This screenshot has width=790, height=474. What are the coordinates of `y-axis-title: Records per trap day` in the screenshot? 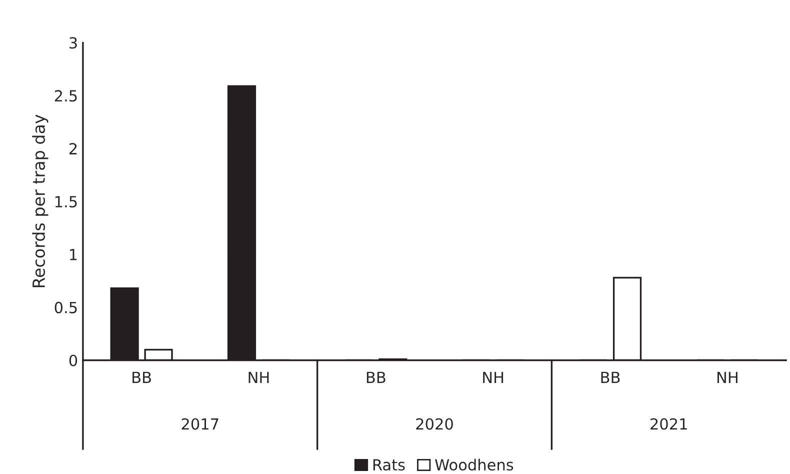 It's located at (40, 201).